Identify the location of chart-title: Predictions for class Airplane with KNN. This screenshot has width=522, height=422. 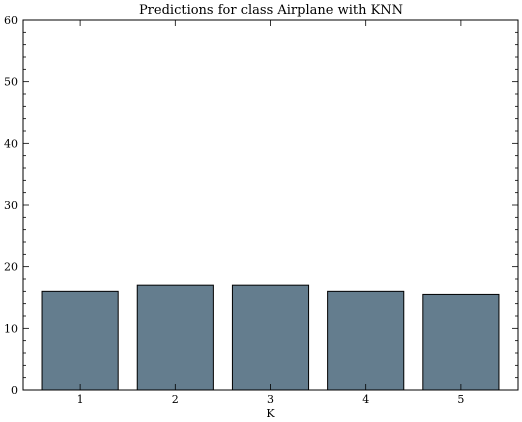
(271, 10).